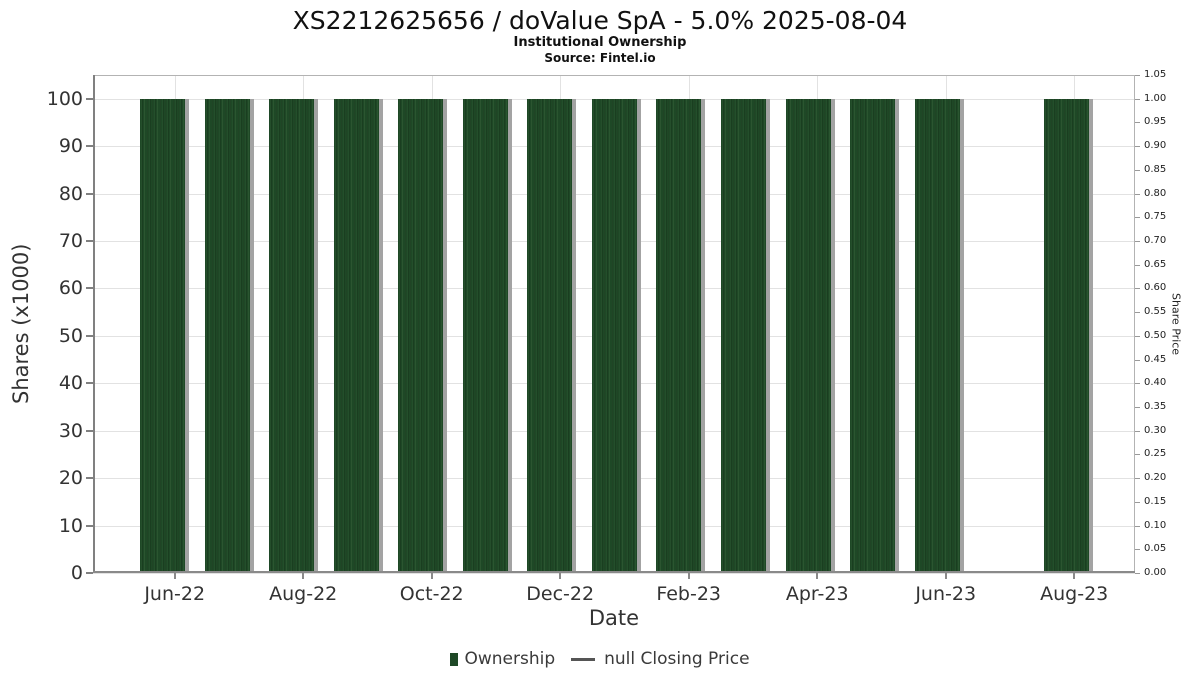 This screenshot has height=675, width=1200. I want to click on chart-subtitle: Institutional Ownership, so click(600, 42).